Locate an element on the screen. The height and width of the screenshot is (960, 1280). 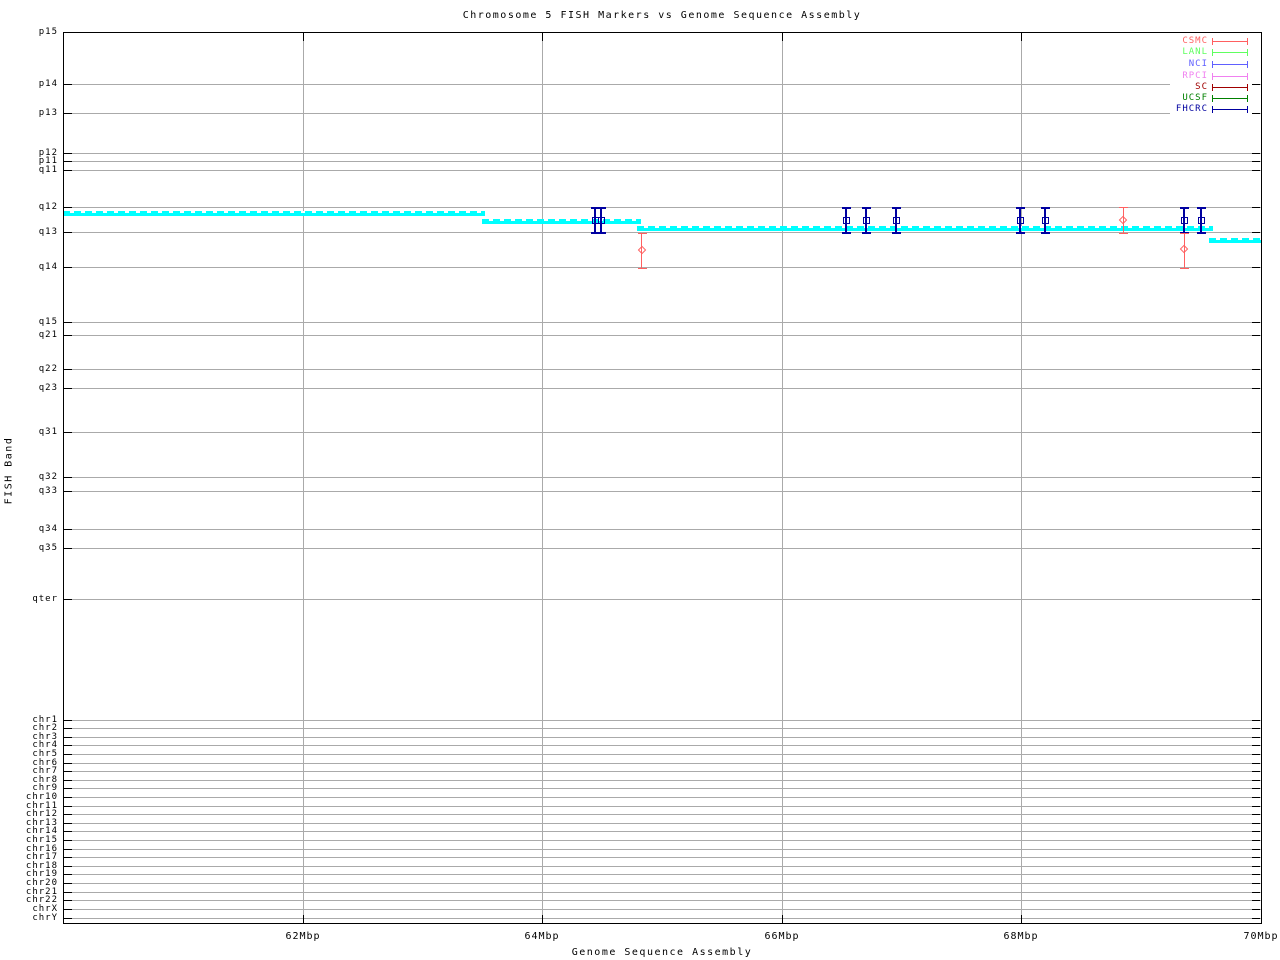
ytick-left-chr17 is located at coordinates (68, 857).